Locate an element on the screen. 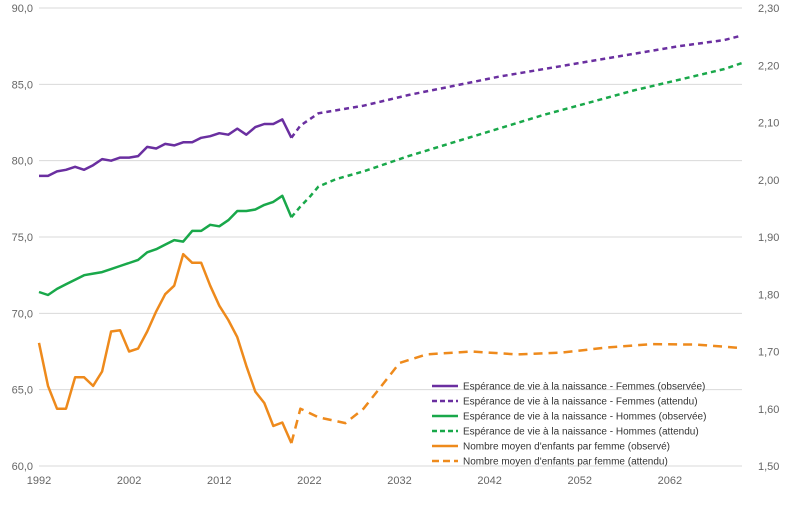 The height and width of the screenshot is (510, 800). y2-tick-label: 1,70 is located at coordinates (768, 353).